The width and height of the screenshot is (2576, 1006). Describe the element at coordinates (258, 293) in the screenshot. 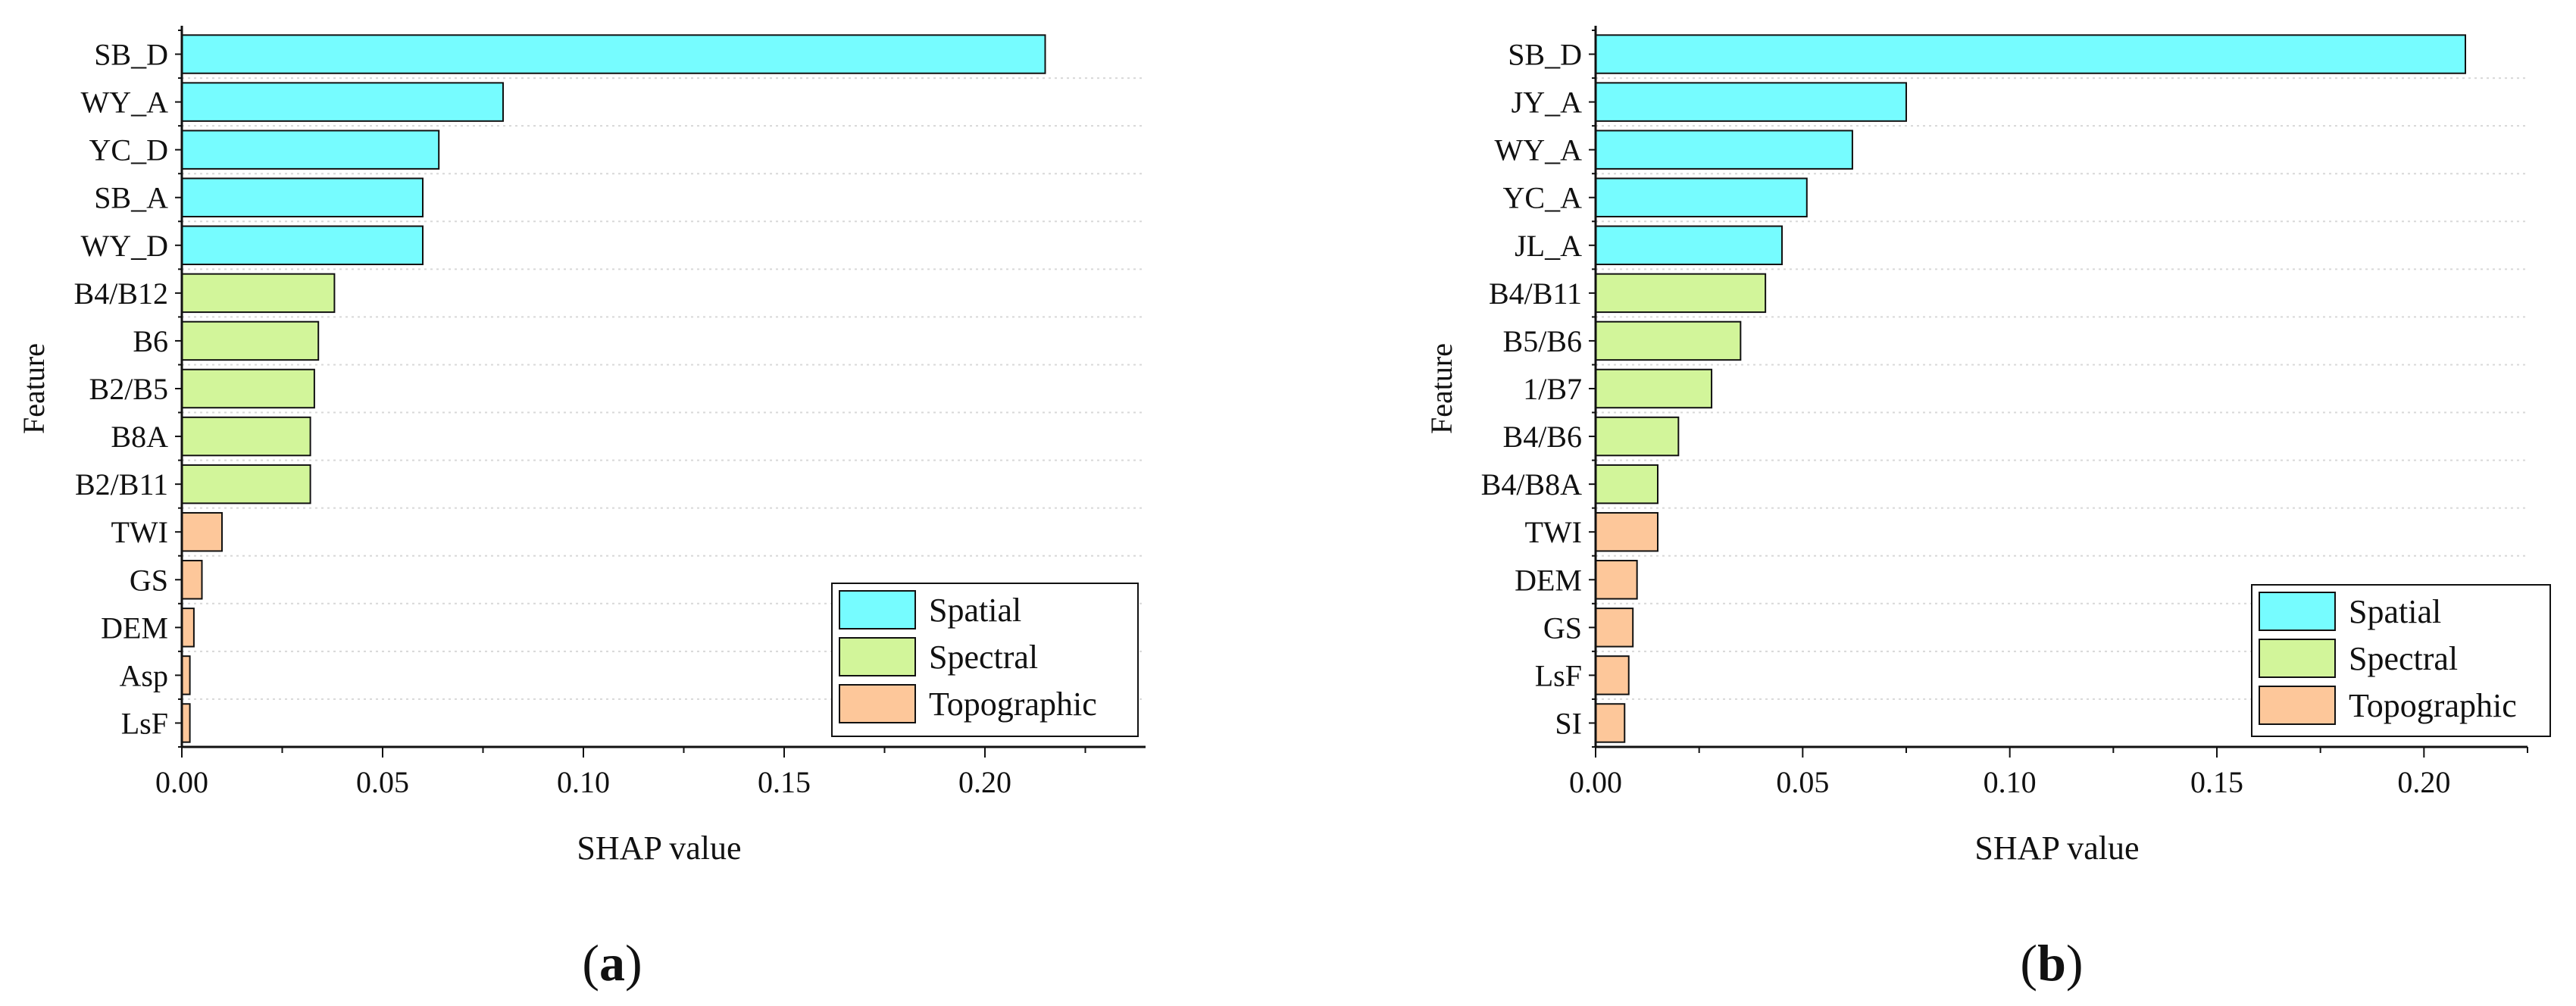

I see `bar-b4-b12` at that location.